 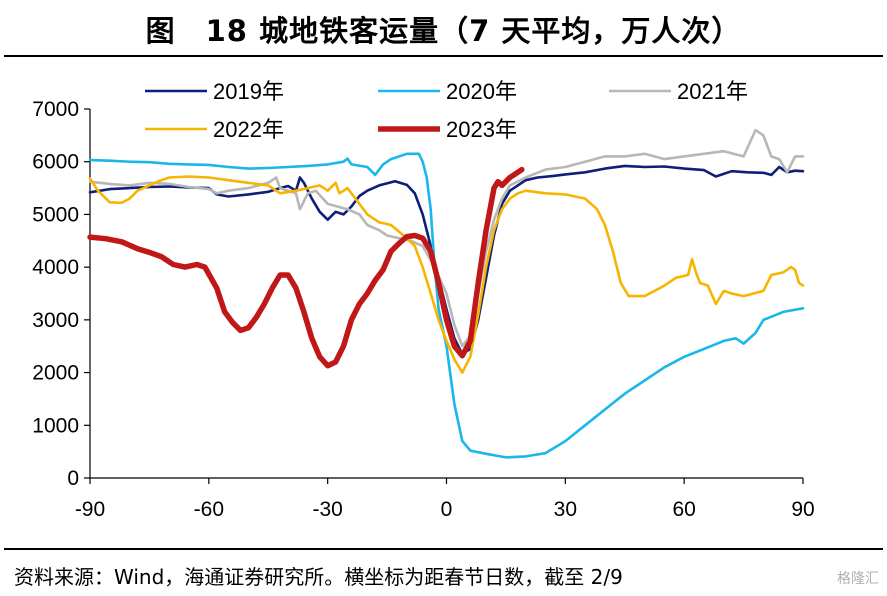 What do you see at coordinates (318, 577) in the screenshot?
I see `source-note: 资料来源：Wind，海通证券研究所。横坐标为距春节日数，截至 2/9` at bounding box center [318, 577].